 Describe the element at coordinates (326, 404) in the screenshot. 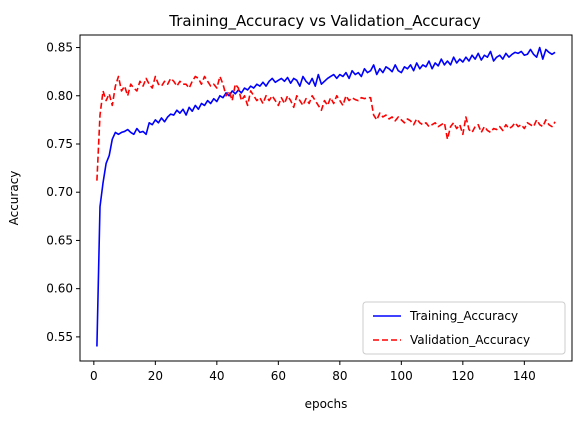

I see `x-axis-label: epochs` at that location.